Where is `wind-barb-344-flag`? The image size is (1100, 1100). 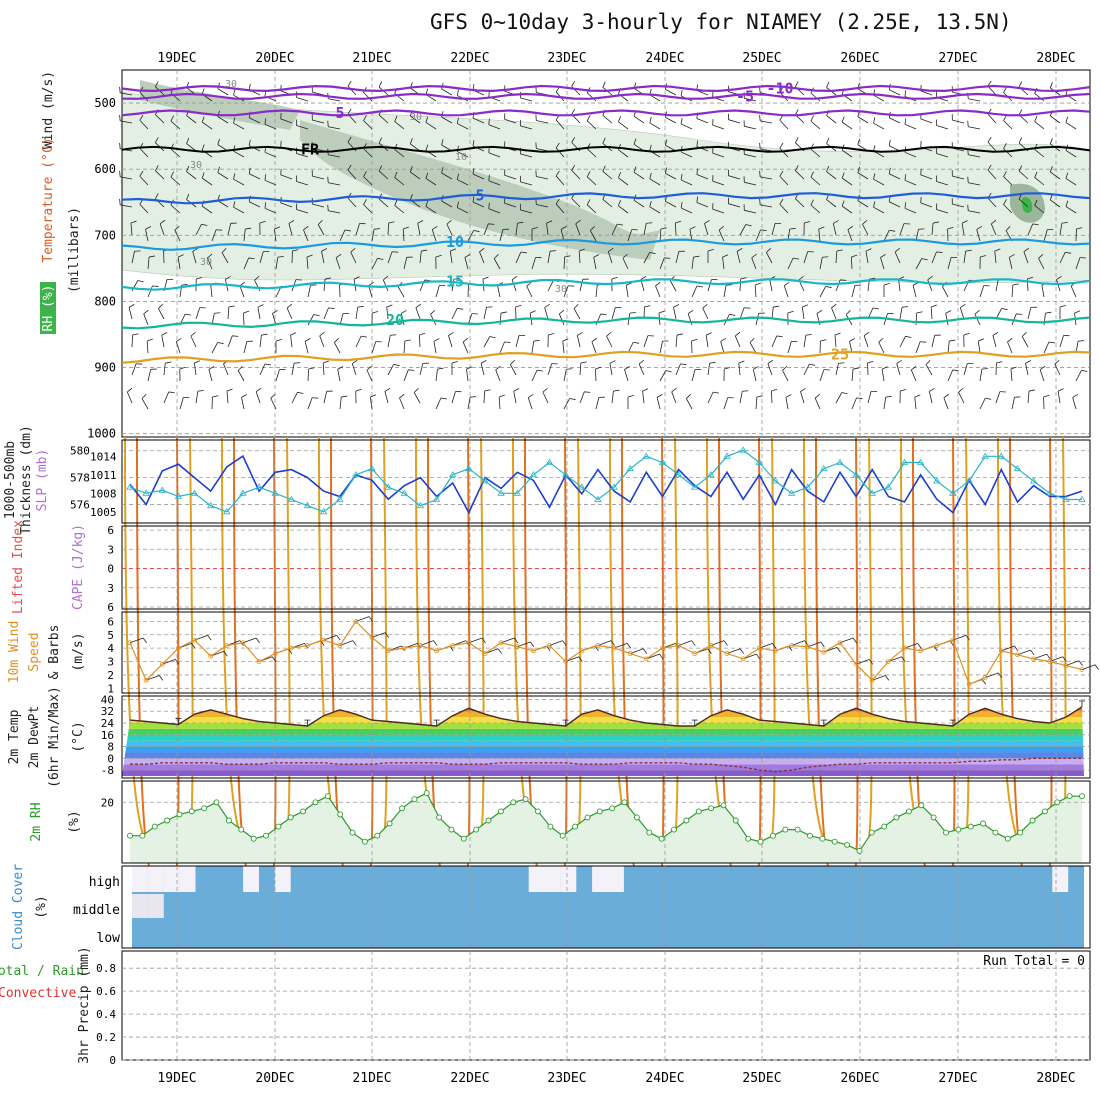 wind-barb-344-flag is located at coordinates (836, 222).